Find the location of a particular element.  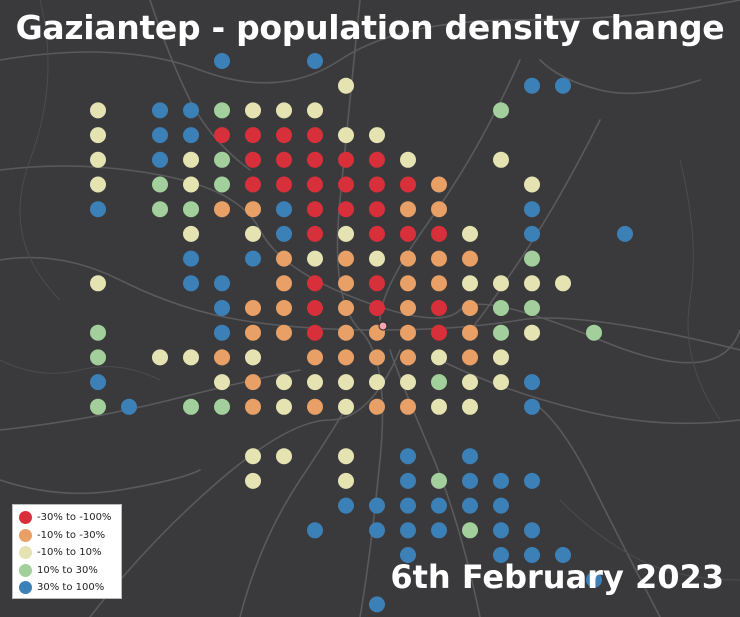

legend-swatch-d5 is located at coordinates (25, 588).